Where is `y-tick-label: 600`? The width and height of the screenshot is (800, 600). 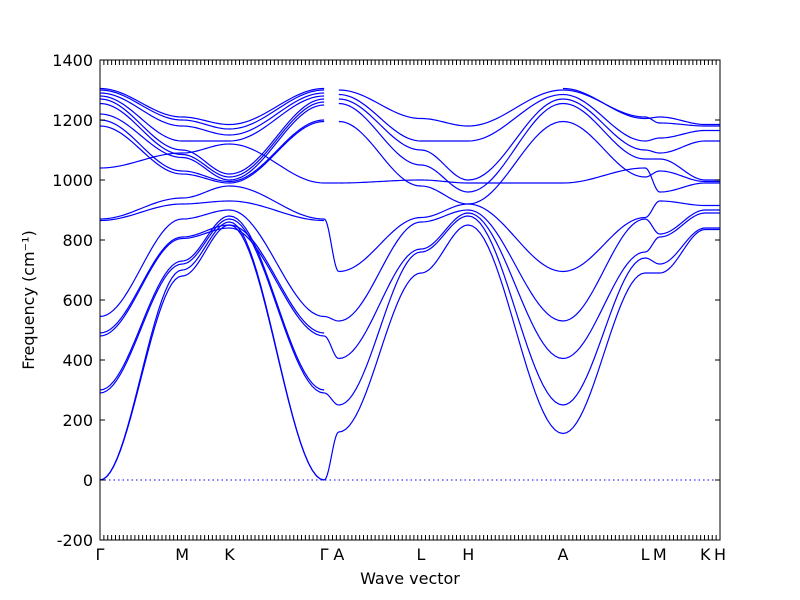
y-tick-label: 600 is located at coordinates (77, 300).